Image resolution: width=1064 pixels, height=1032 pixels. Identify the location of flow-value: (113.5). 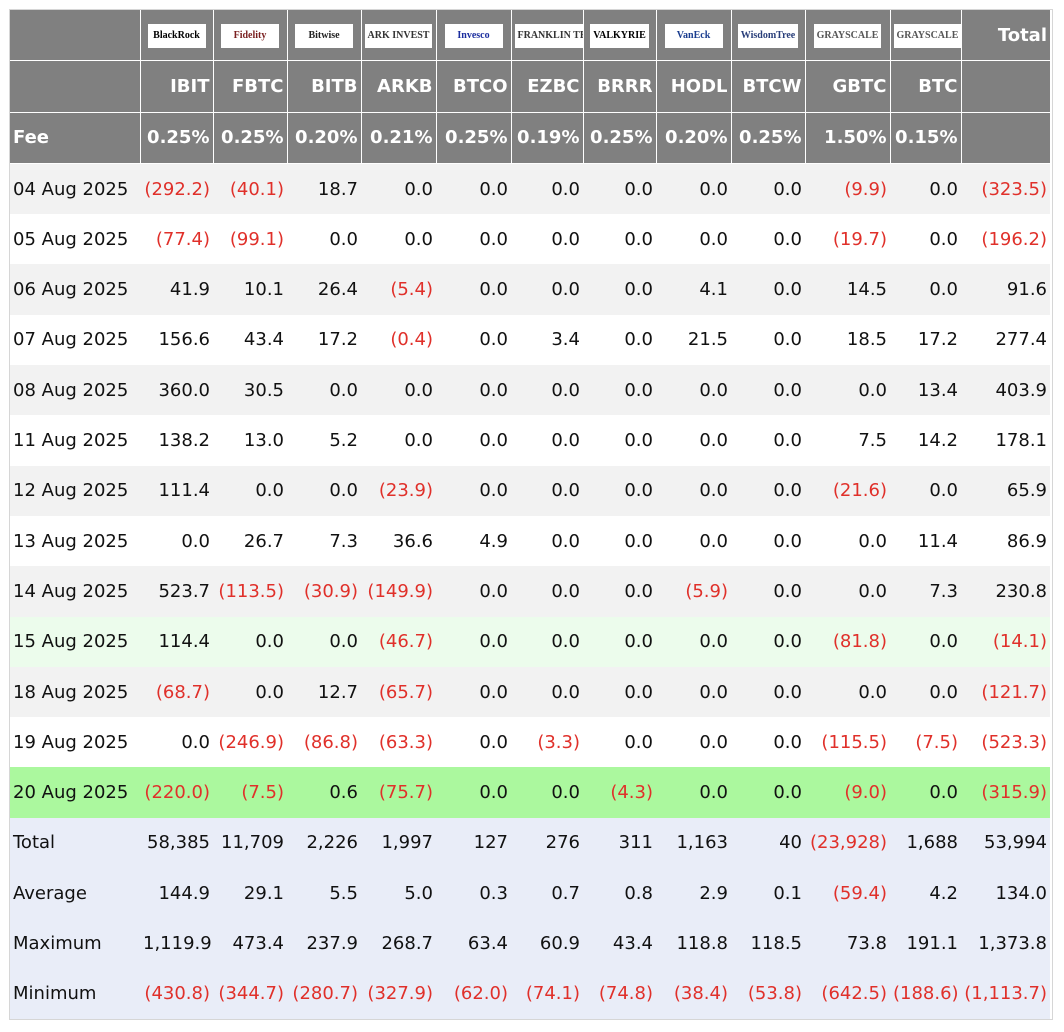
(250, 591).